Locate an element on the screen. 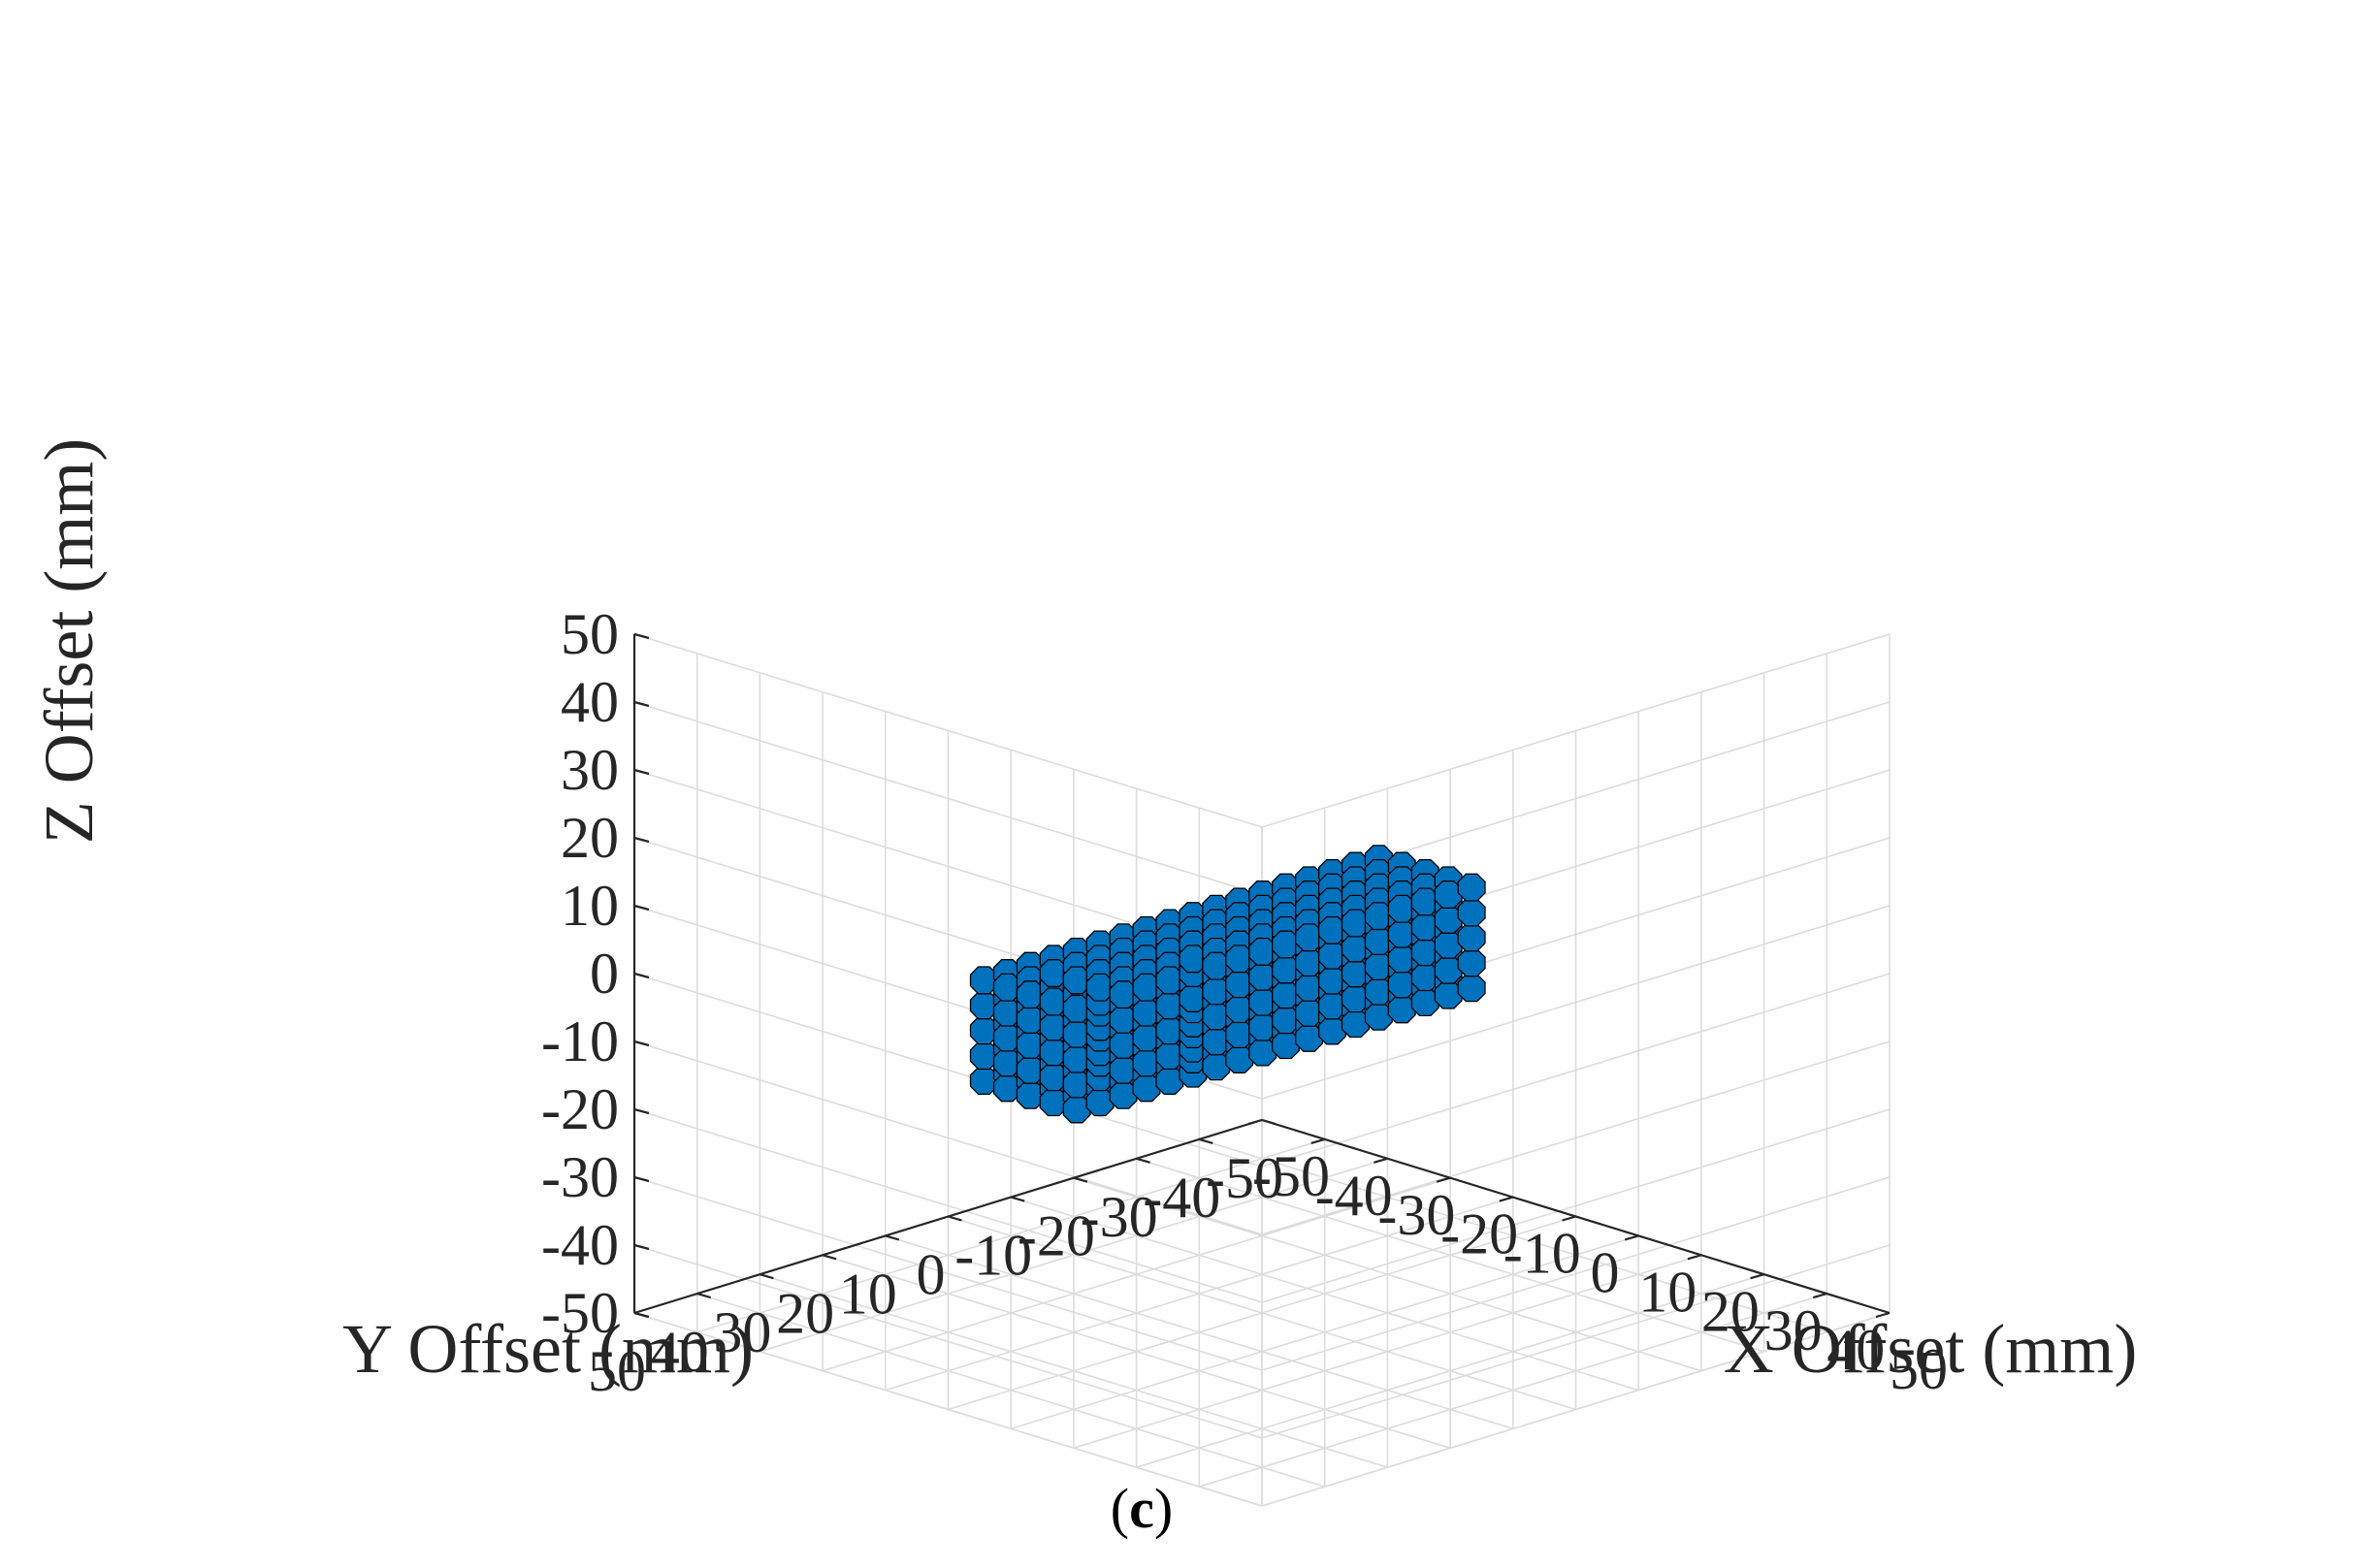 Image resolution: width=2360 pixels, height=1568 pixels. y-tick-label: -50 is located at coordinates (1244, 1178).